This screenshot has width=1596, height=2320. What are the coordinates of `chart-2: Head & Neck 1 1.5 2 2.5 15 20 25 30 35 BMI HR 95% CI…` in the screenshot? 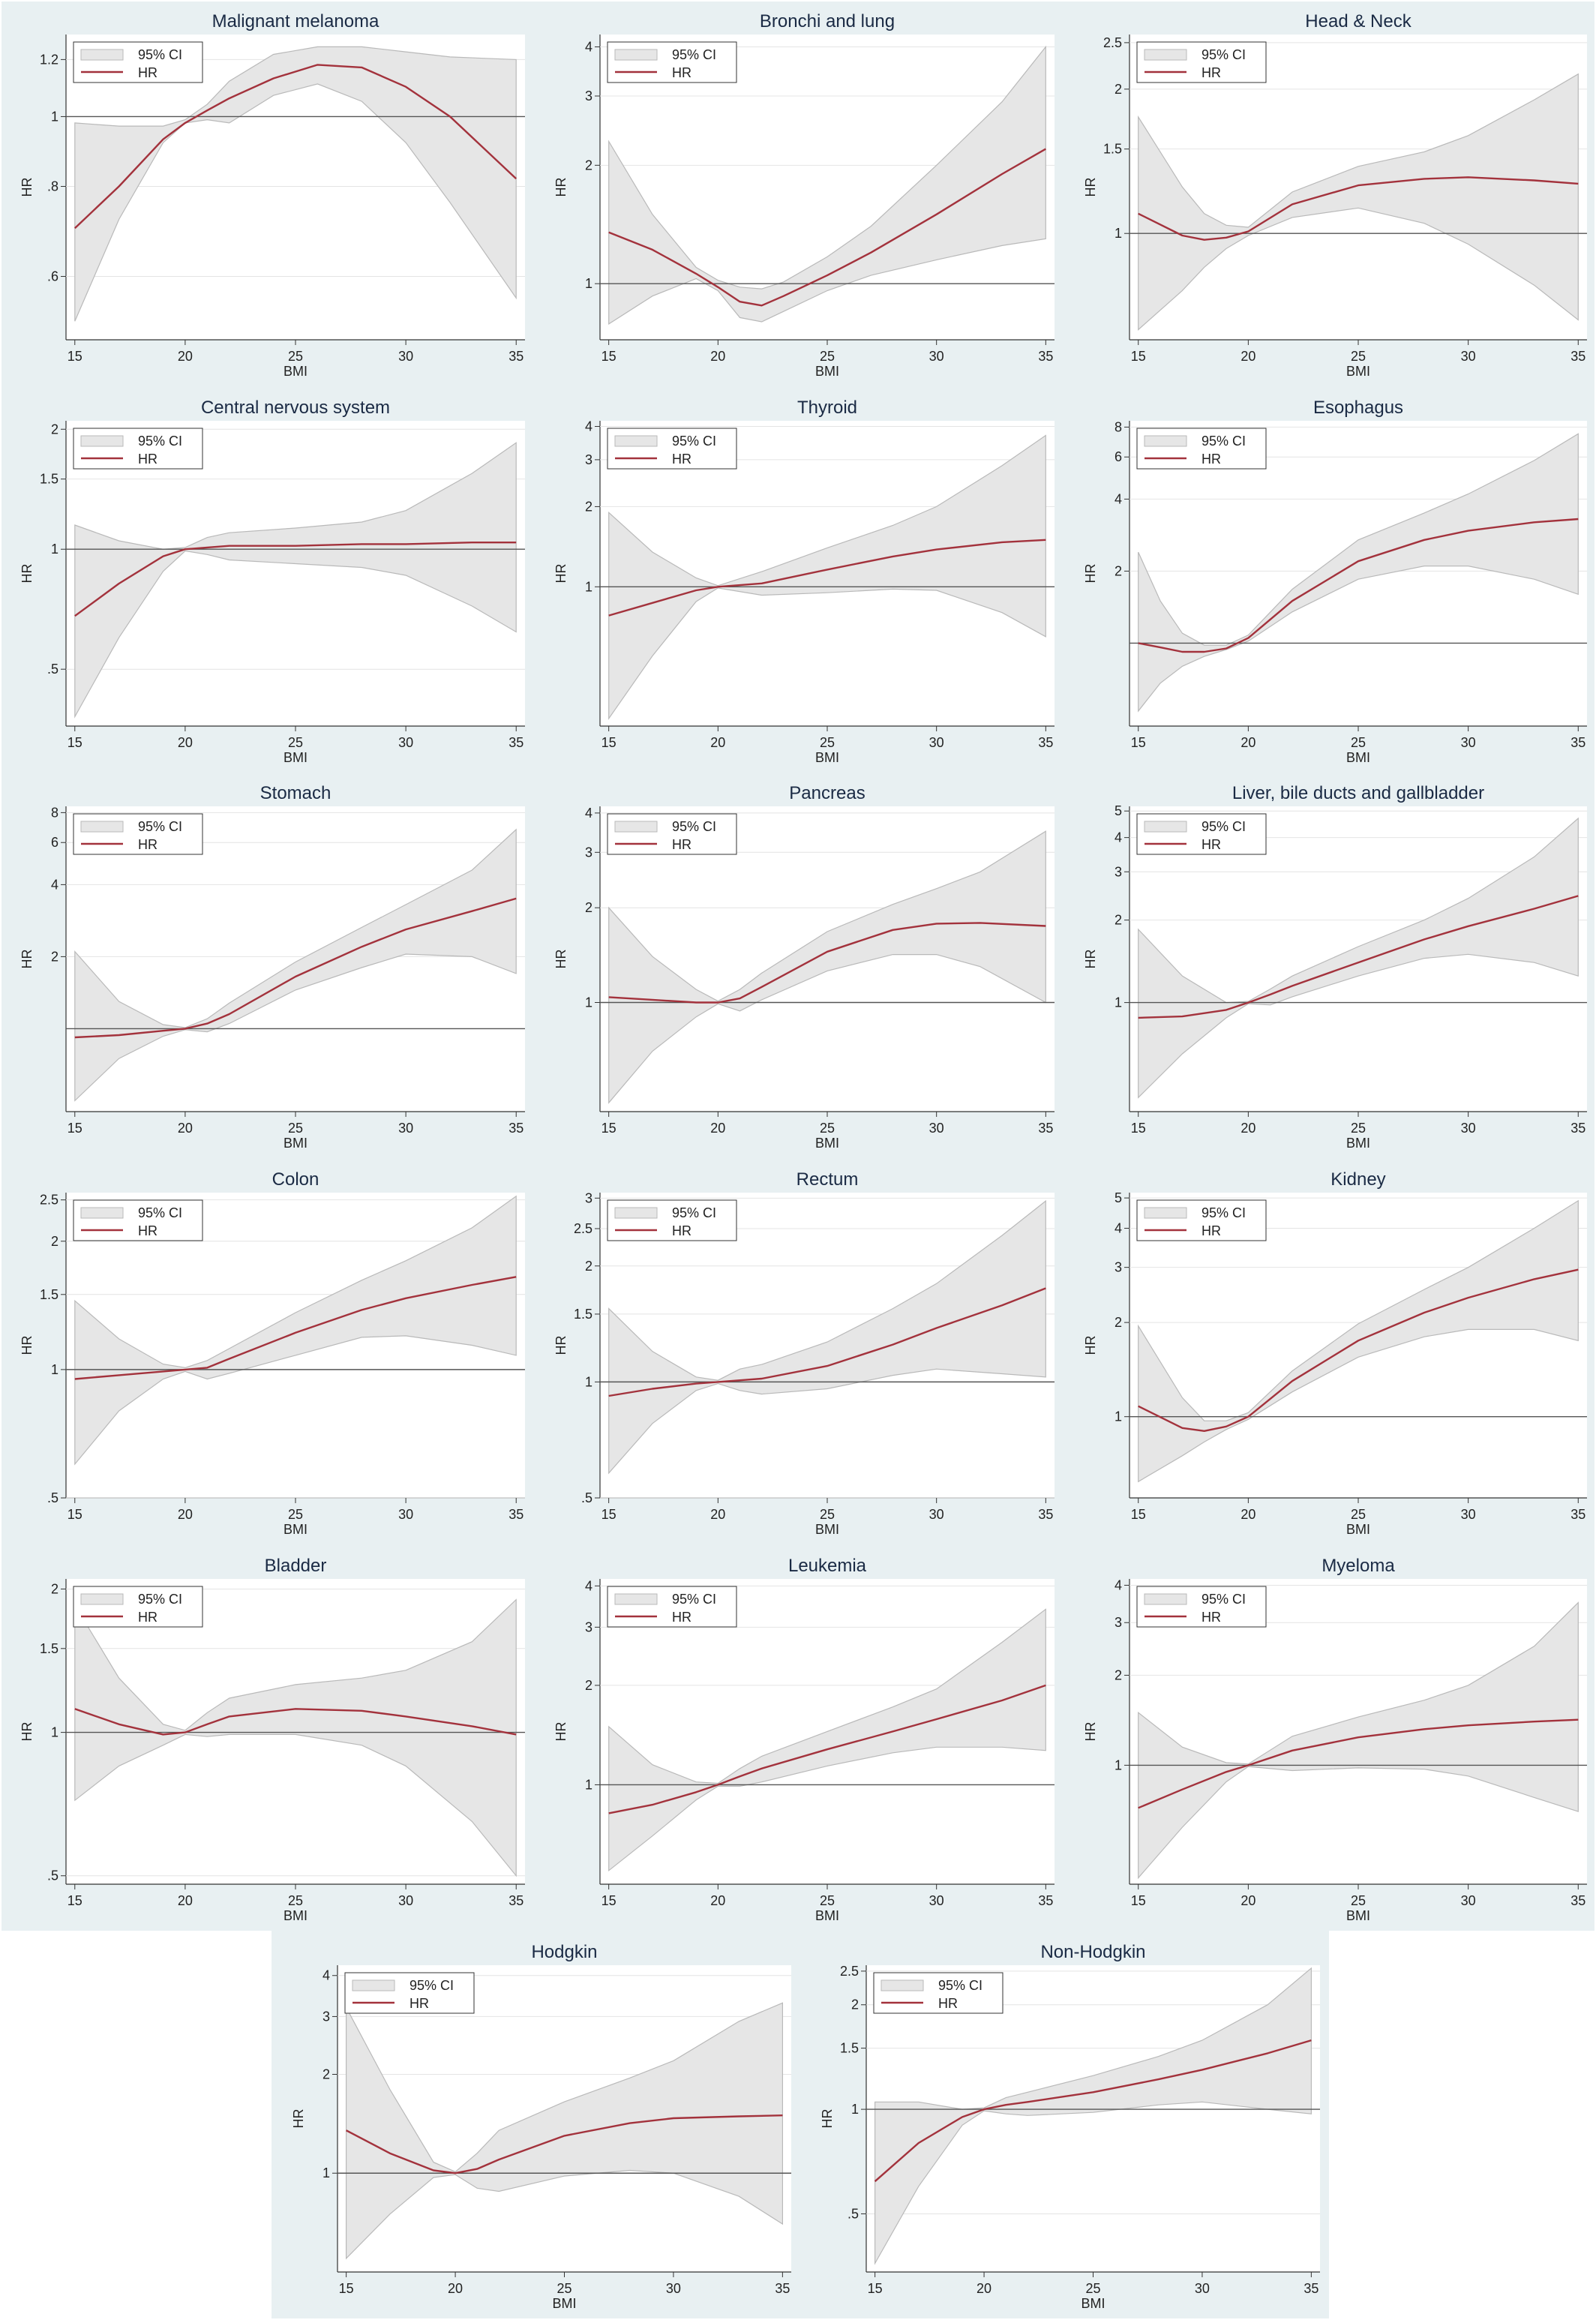 It's located at (1335, 195).